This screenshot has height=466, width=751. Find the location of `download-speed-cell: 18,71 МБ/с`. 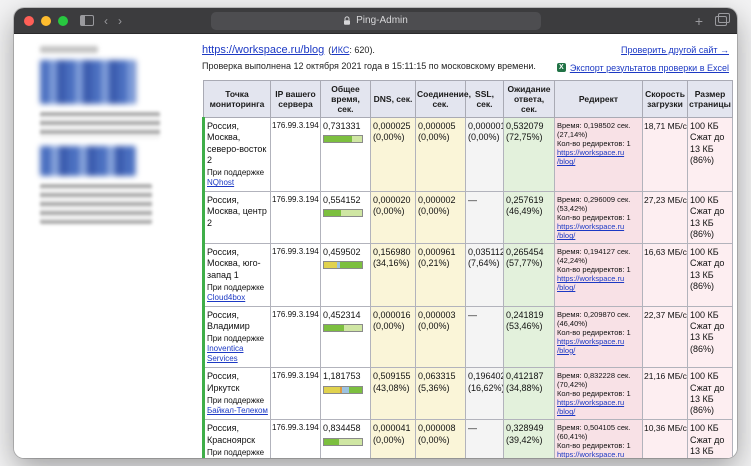

download-speed-cell: 18,71 МБ/с is located at coordinates (665, 155).